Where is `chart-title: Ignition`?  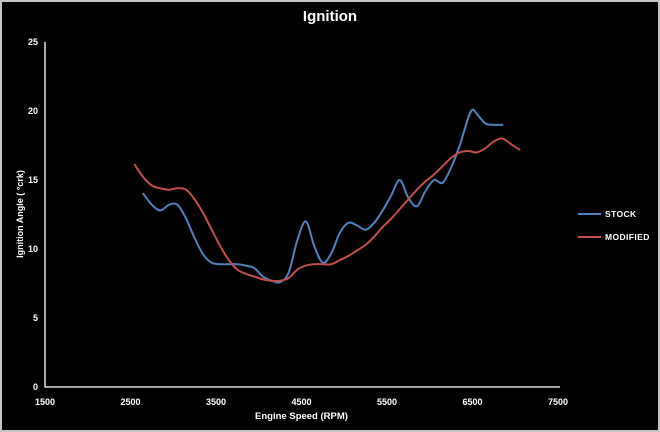 chart-title: Ignition is located at coordinates (330, 16).